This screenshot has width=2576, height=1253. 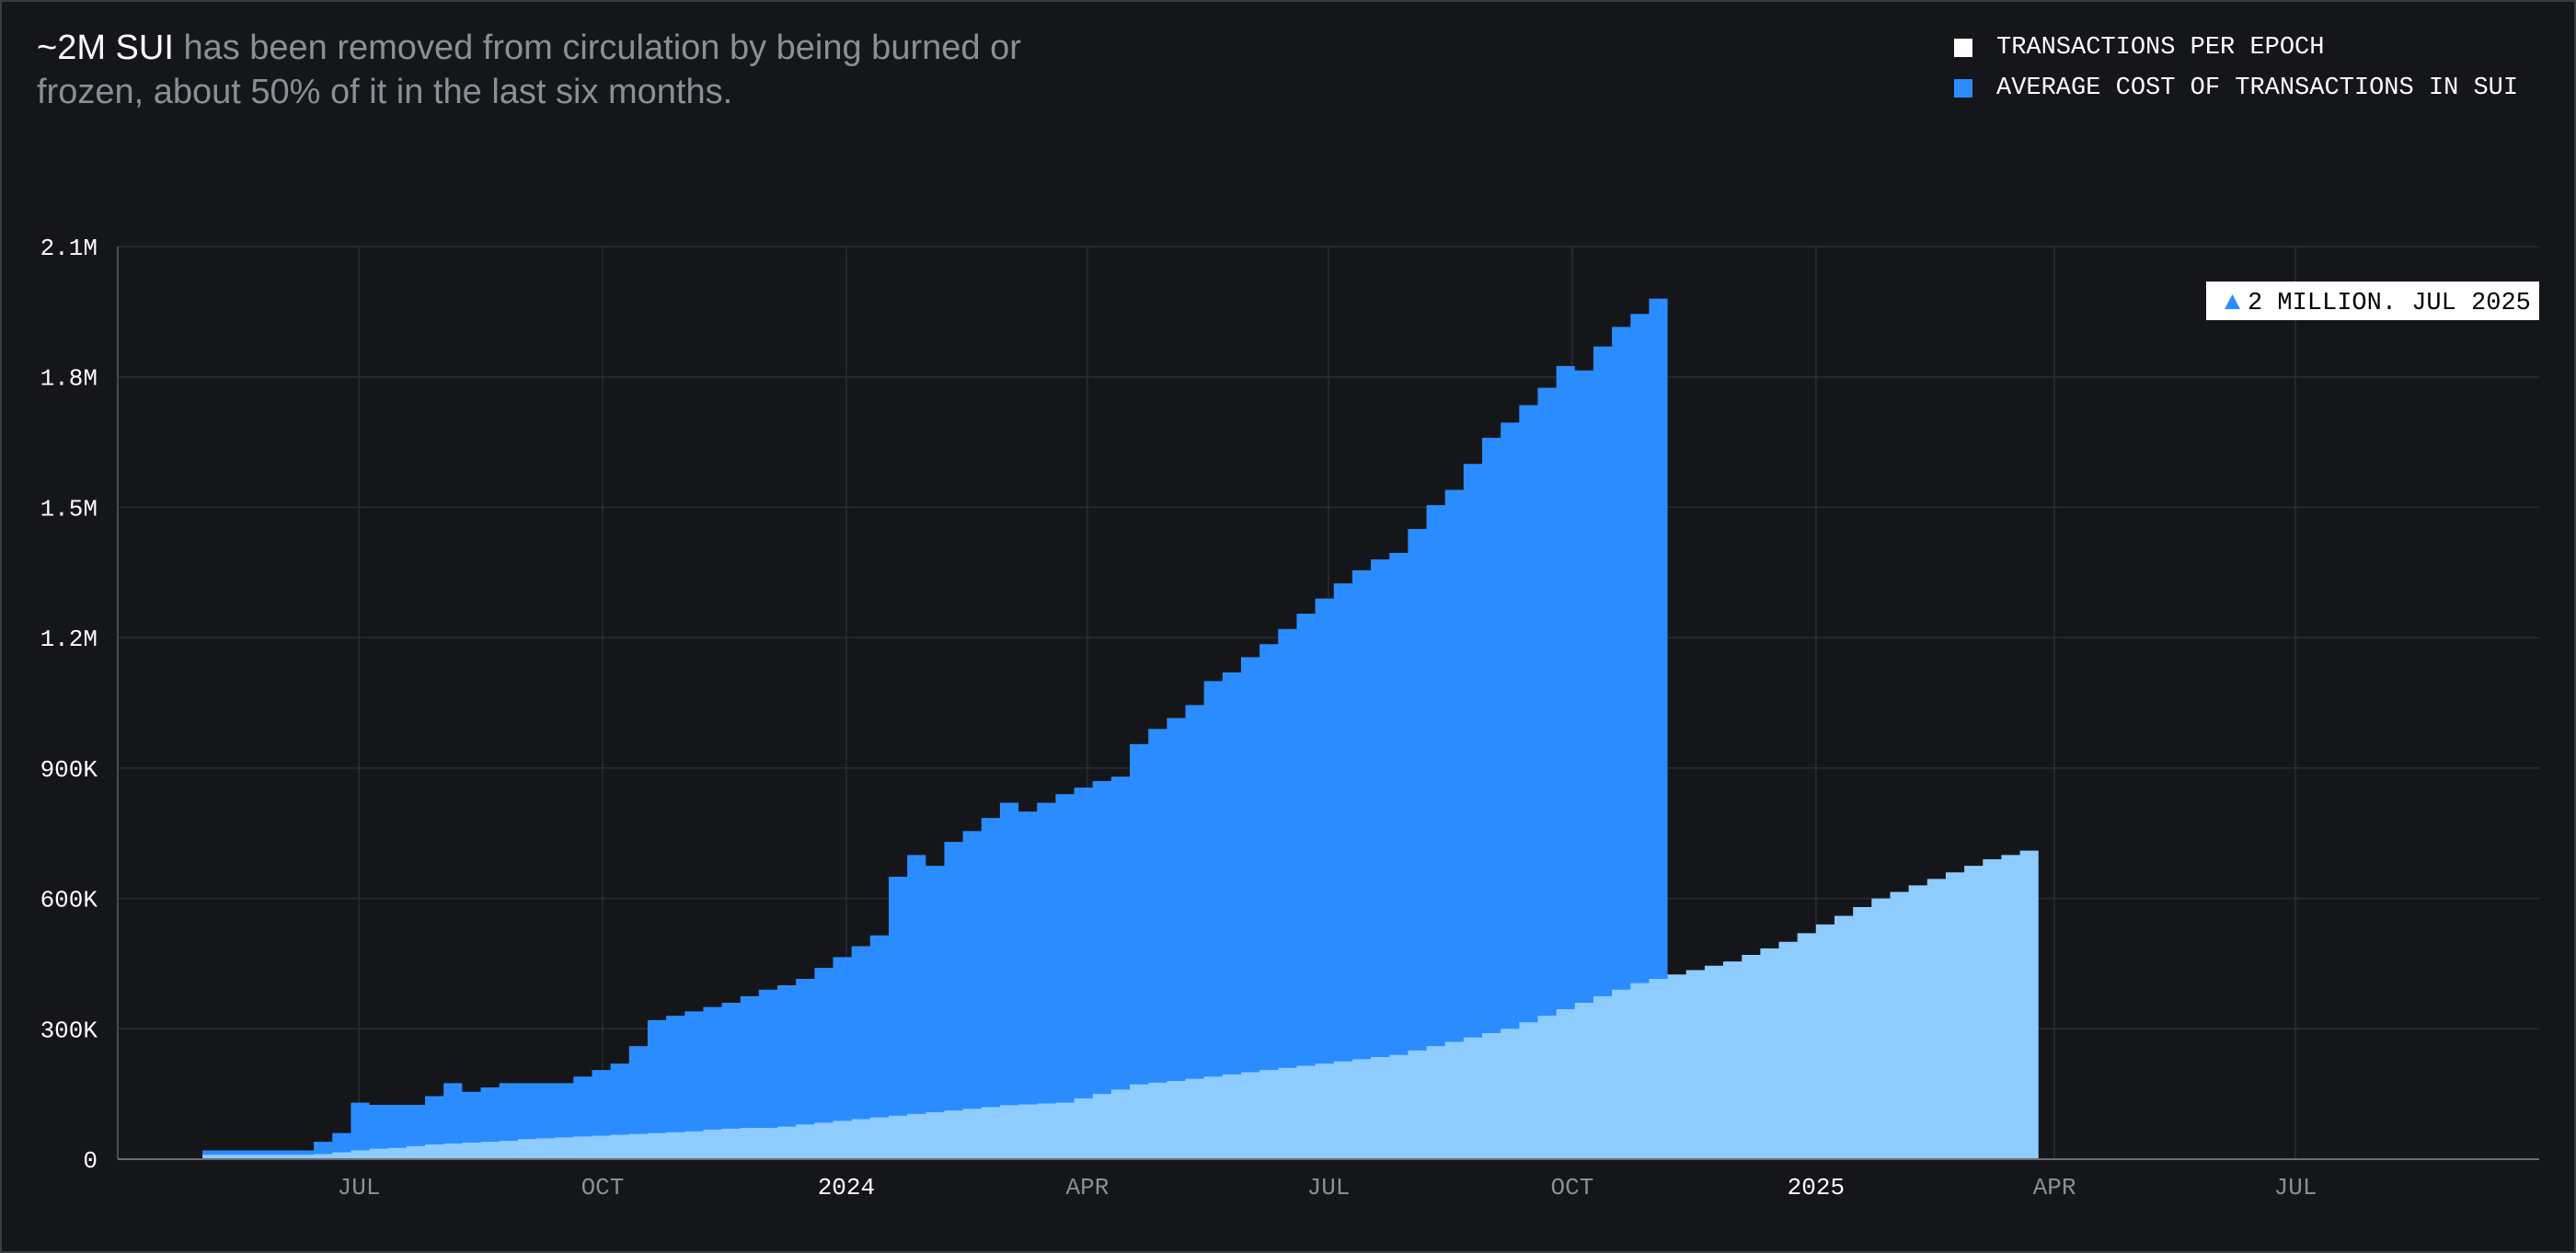 I want to click on x-tick-label-0: JUL, so click(x=359, y=1188).